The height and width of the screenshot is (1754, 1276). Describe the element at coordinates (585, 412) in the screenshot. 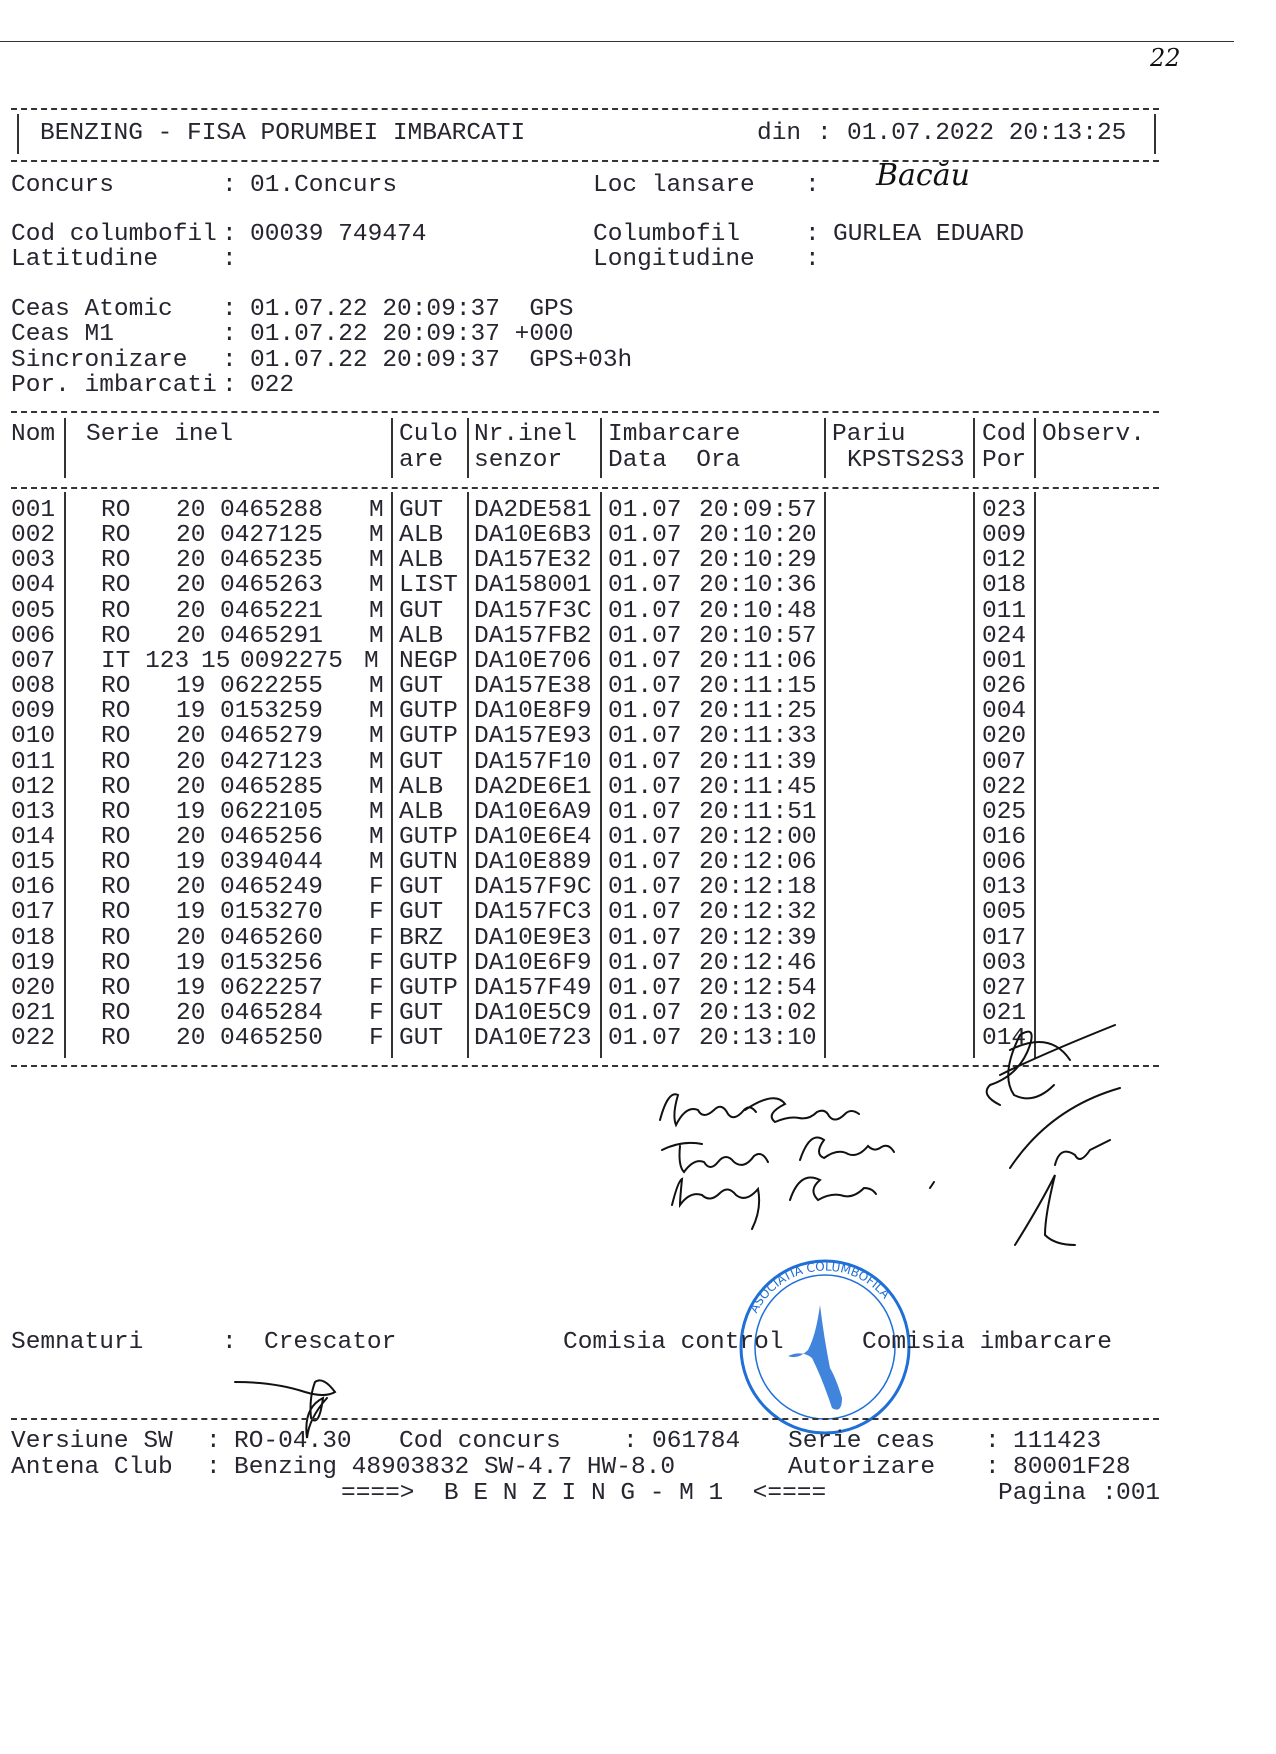

I see `table-top-border` at that location.